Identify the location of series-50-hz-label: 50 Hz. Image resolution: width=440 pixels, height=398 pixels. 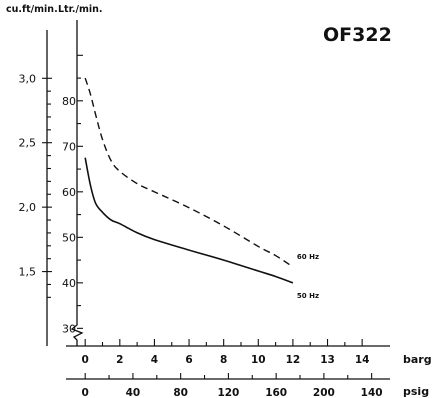
(308, 296).